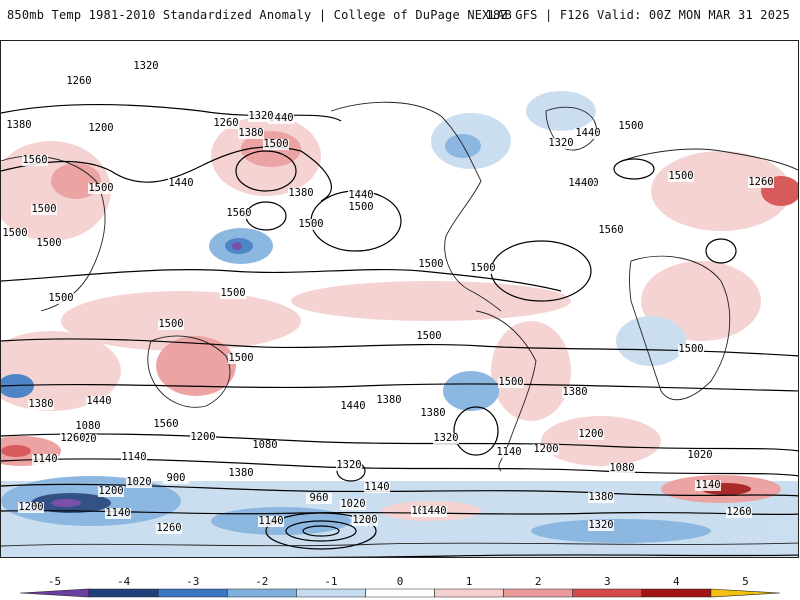 The image size is (800, 600). What do you see at coordinates (66, 503) in the screenshot?
I see `anomaly-cold-antarctic-peak` at bounding box center [66, 503].